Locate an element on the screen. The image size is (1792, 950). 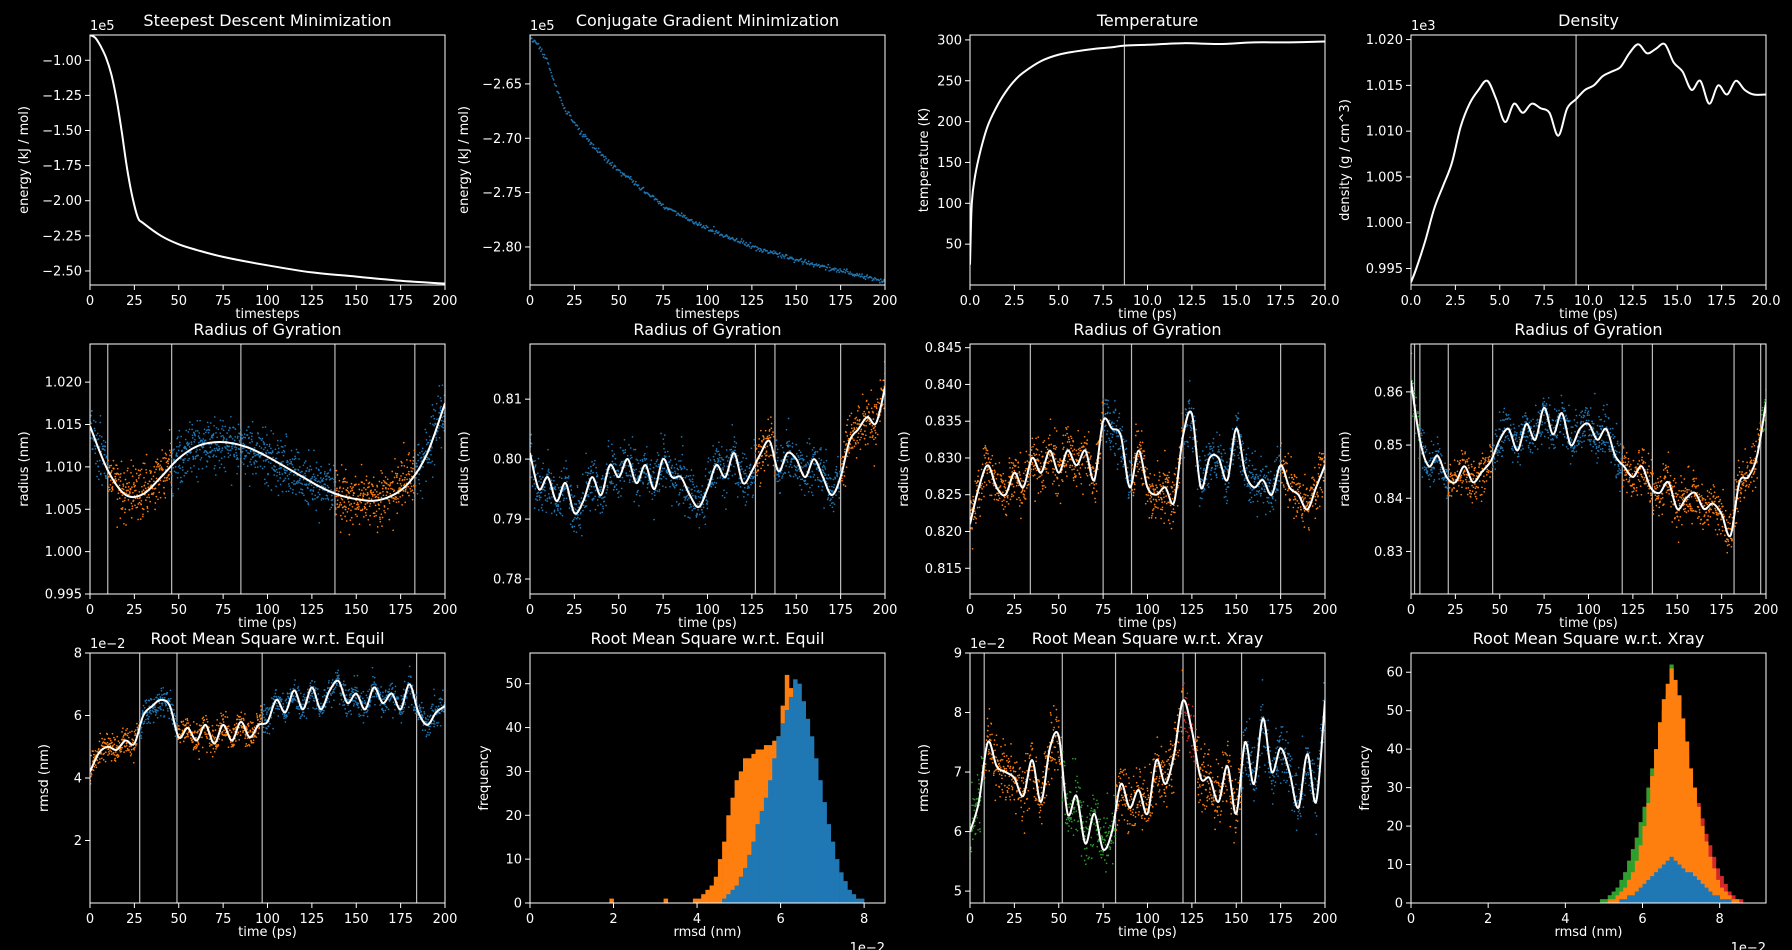
chart-title: Radius of Gyration is located at coordinates (267, 329).